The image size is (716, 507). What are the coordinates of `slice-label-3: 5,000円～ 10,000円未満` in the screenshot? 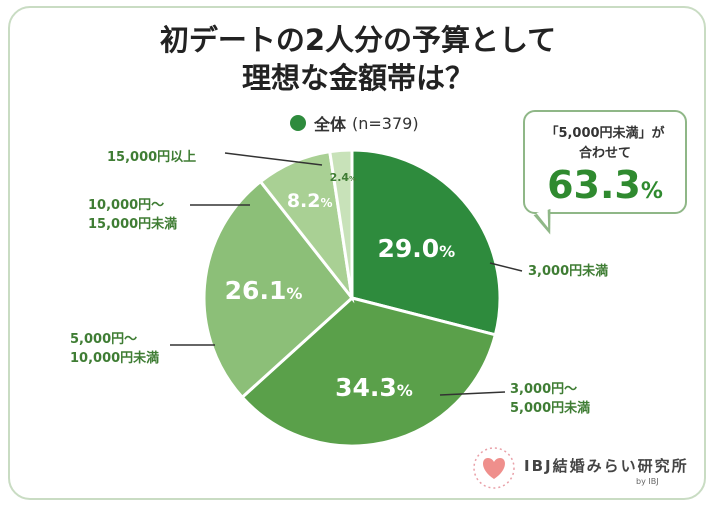 It's located at (114, 349).